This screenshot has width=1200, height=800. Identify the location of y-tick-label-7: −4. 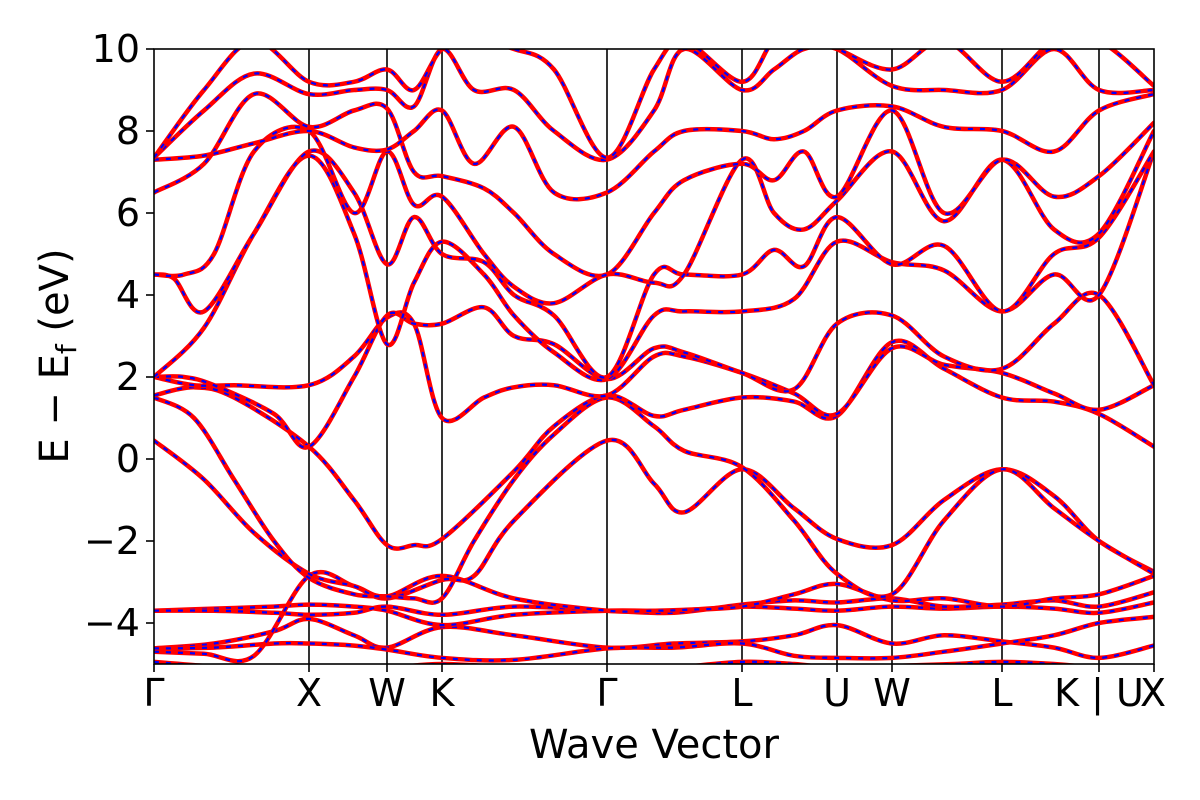
(112, 623).